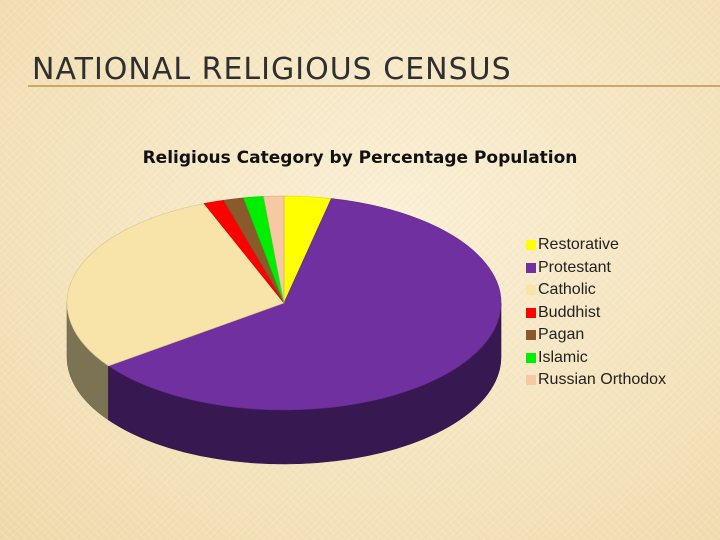 The height and width of the screenshot is (540, 720). Describe the element at coordinates (596, 335) in the screenshot. I see `legend-item-pagan: Pagan` at that location.